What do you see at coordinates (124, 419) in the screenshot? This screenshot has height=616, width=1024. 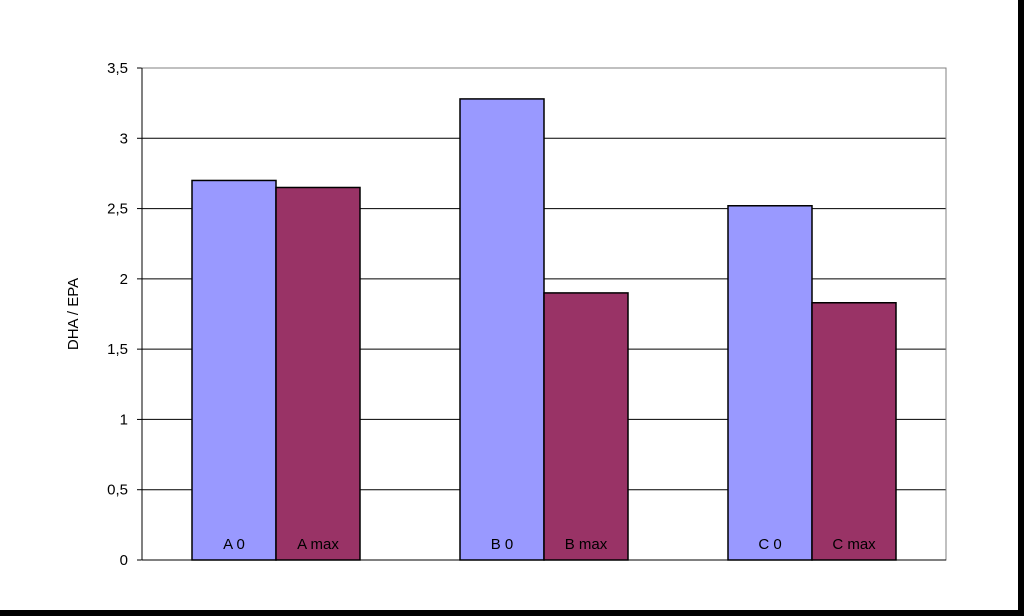 I see `y-tick-label: 1` at bounding box center [124, 419].